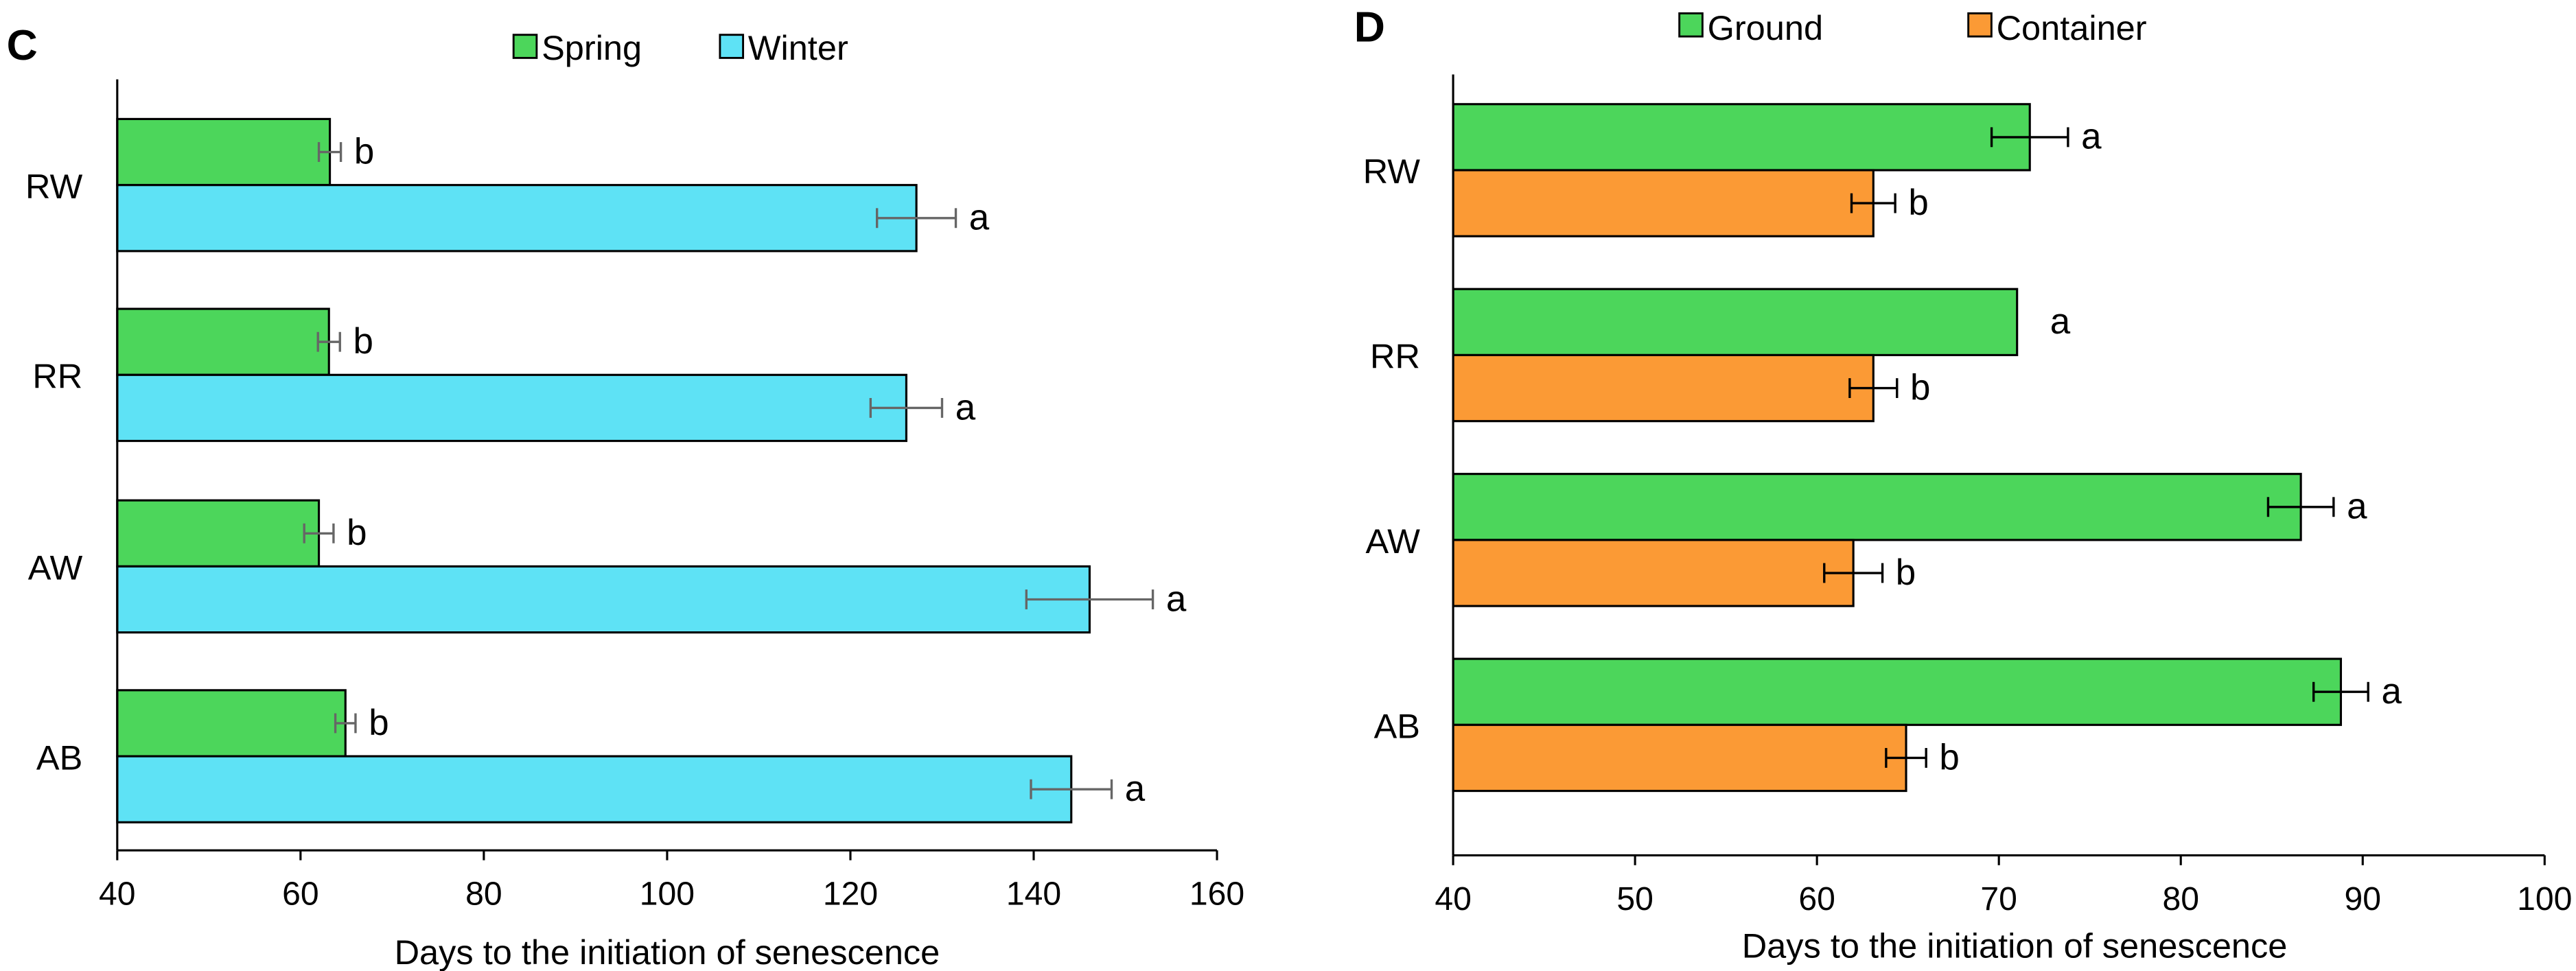  I want to click on bar-ab-ground, so click(1897, 691).